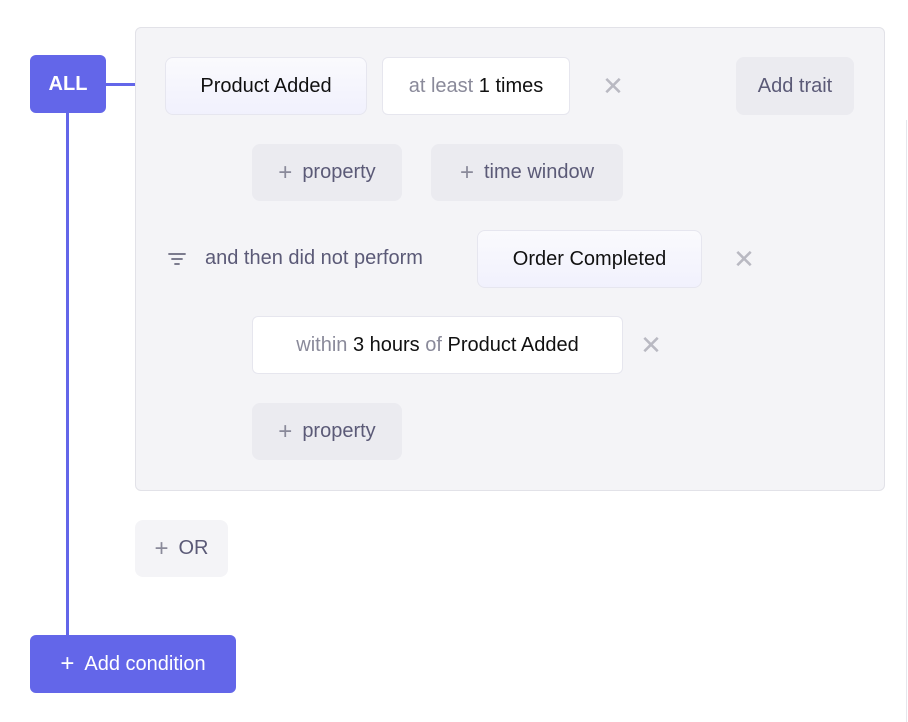 Image resolution: width=908 pixels, height=722 pixels. I want to click on frequency-value: 1 times, so click(511, 85).